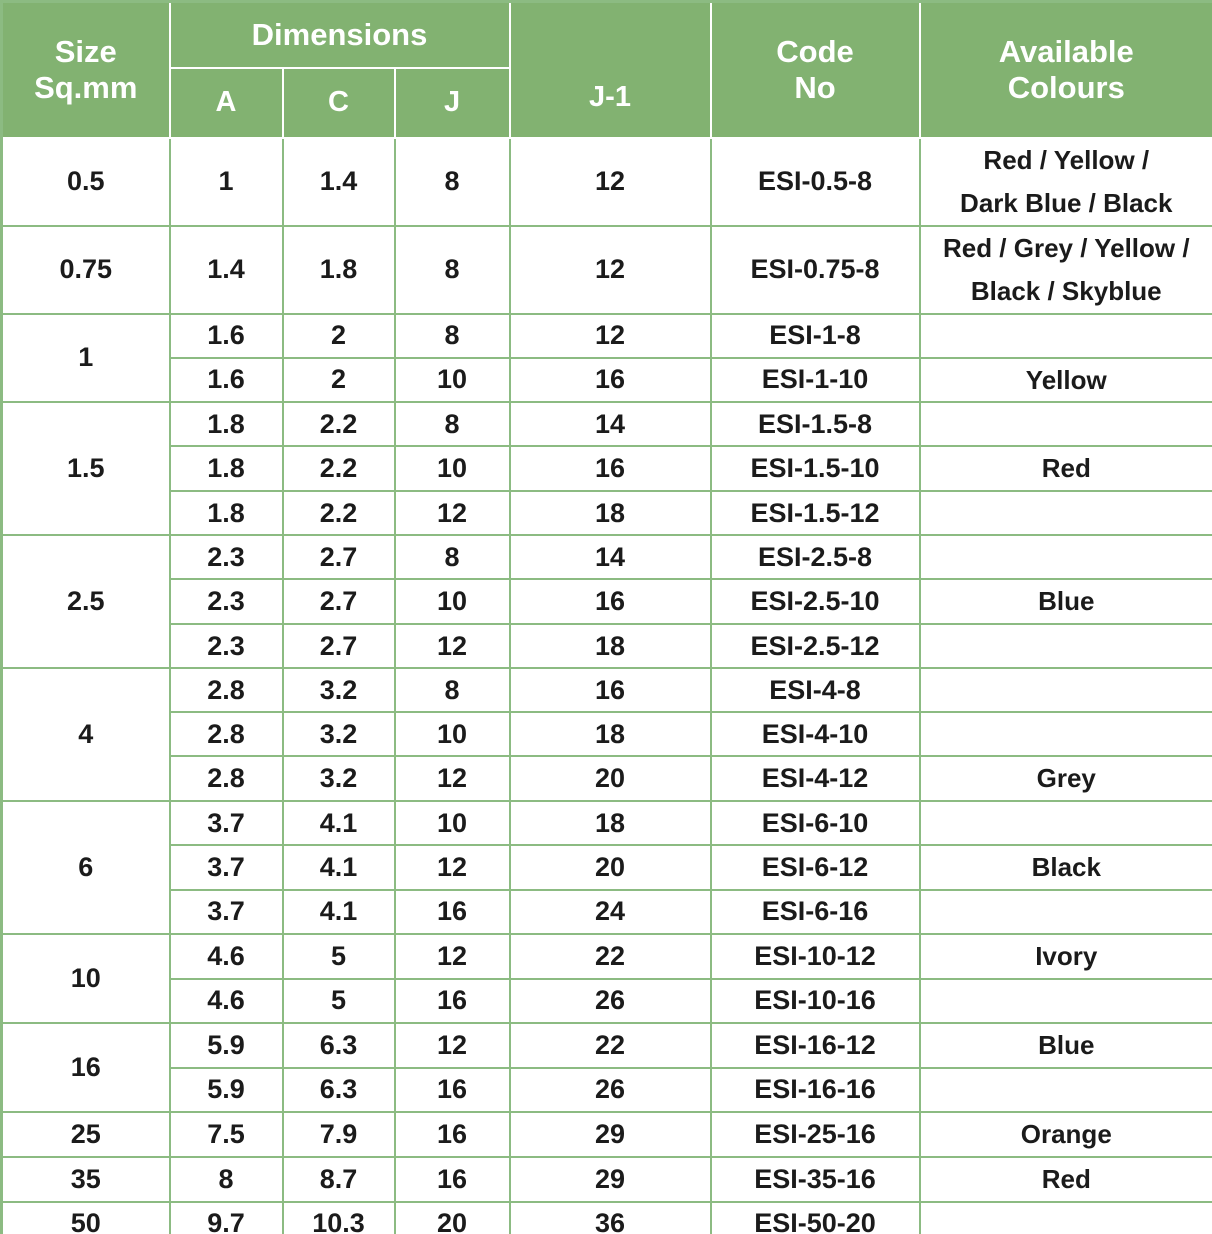  What do you see at coordinates (815, 1134) in the screenshot?
I see `cell-code: ESI-25-16` at bounding box center [815, 1134].